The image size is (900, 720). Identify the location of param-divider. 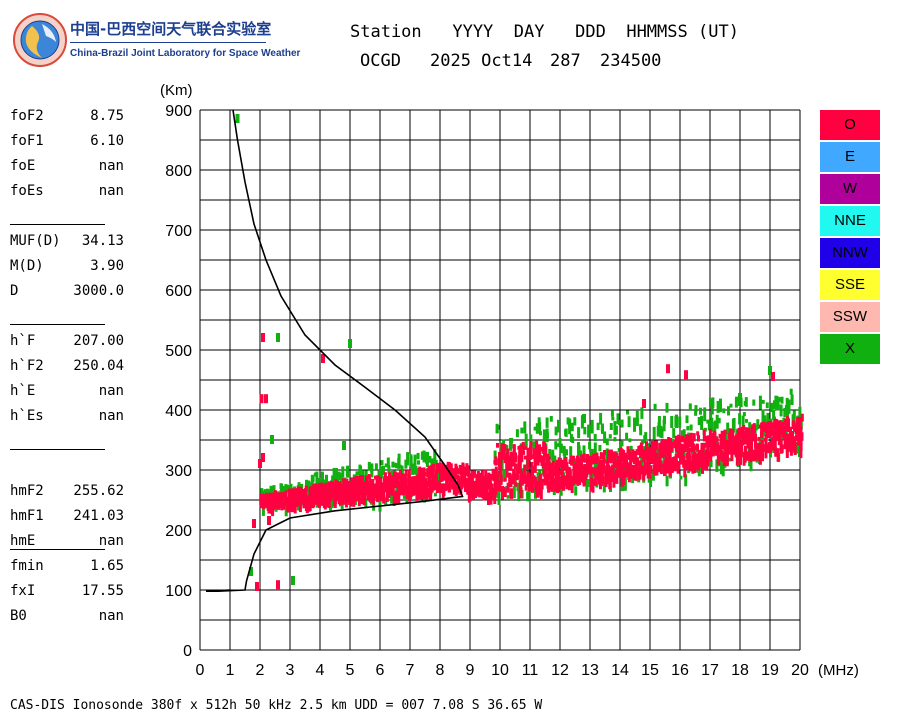
(57, 549).